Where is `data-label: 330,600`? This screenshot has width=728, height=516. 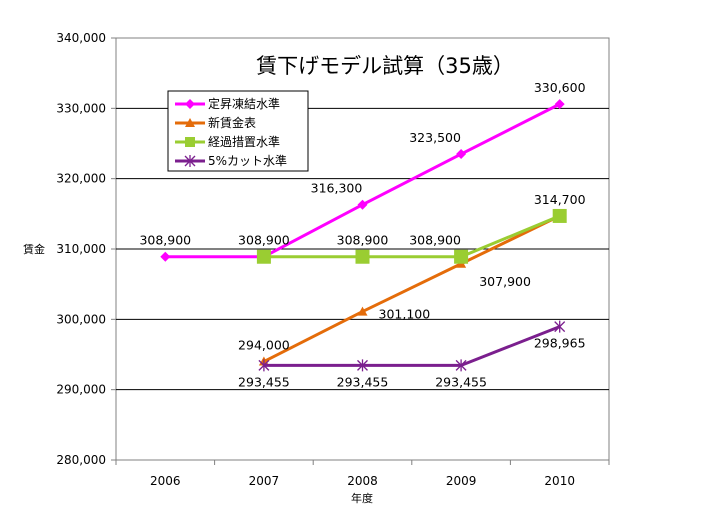
data-label: 330,600 is located at coordinates (560, 87).